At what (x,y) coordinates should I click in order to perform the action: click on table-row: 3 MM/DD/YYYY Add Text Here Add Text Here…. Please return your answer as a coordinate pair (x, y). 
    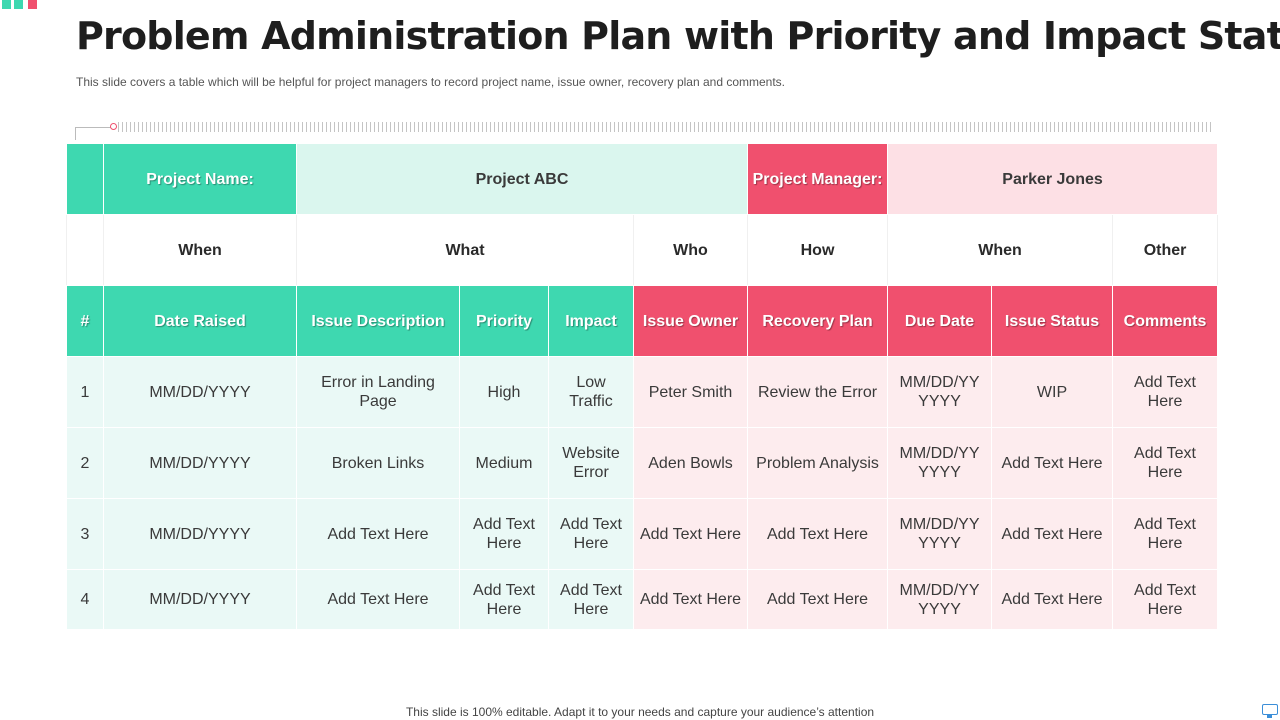
    Looking at the image, I should click on (642, 534).